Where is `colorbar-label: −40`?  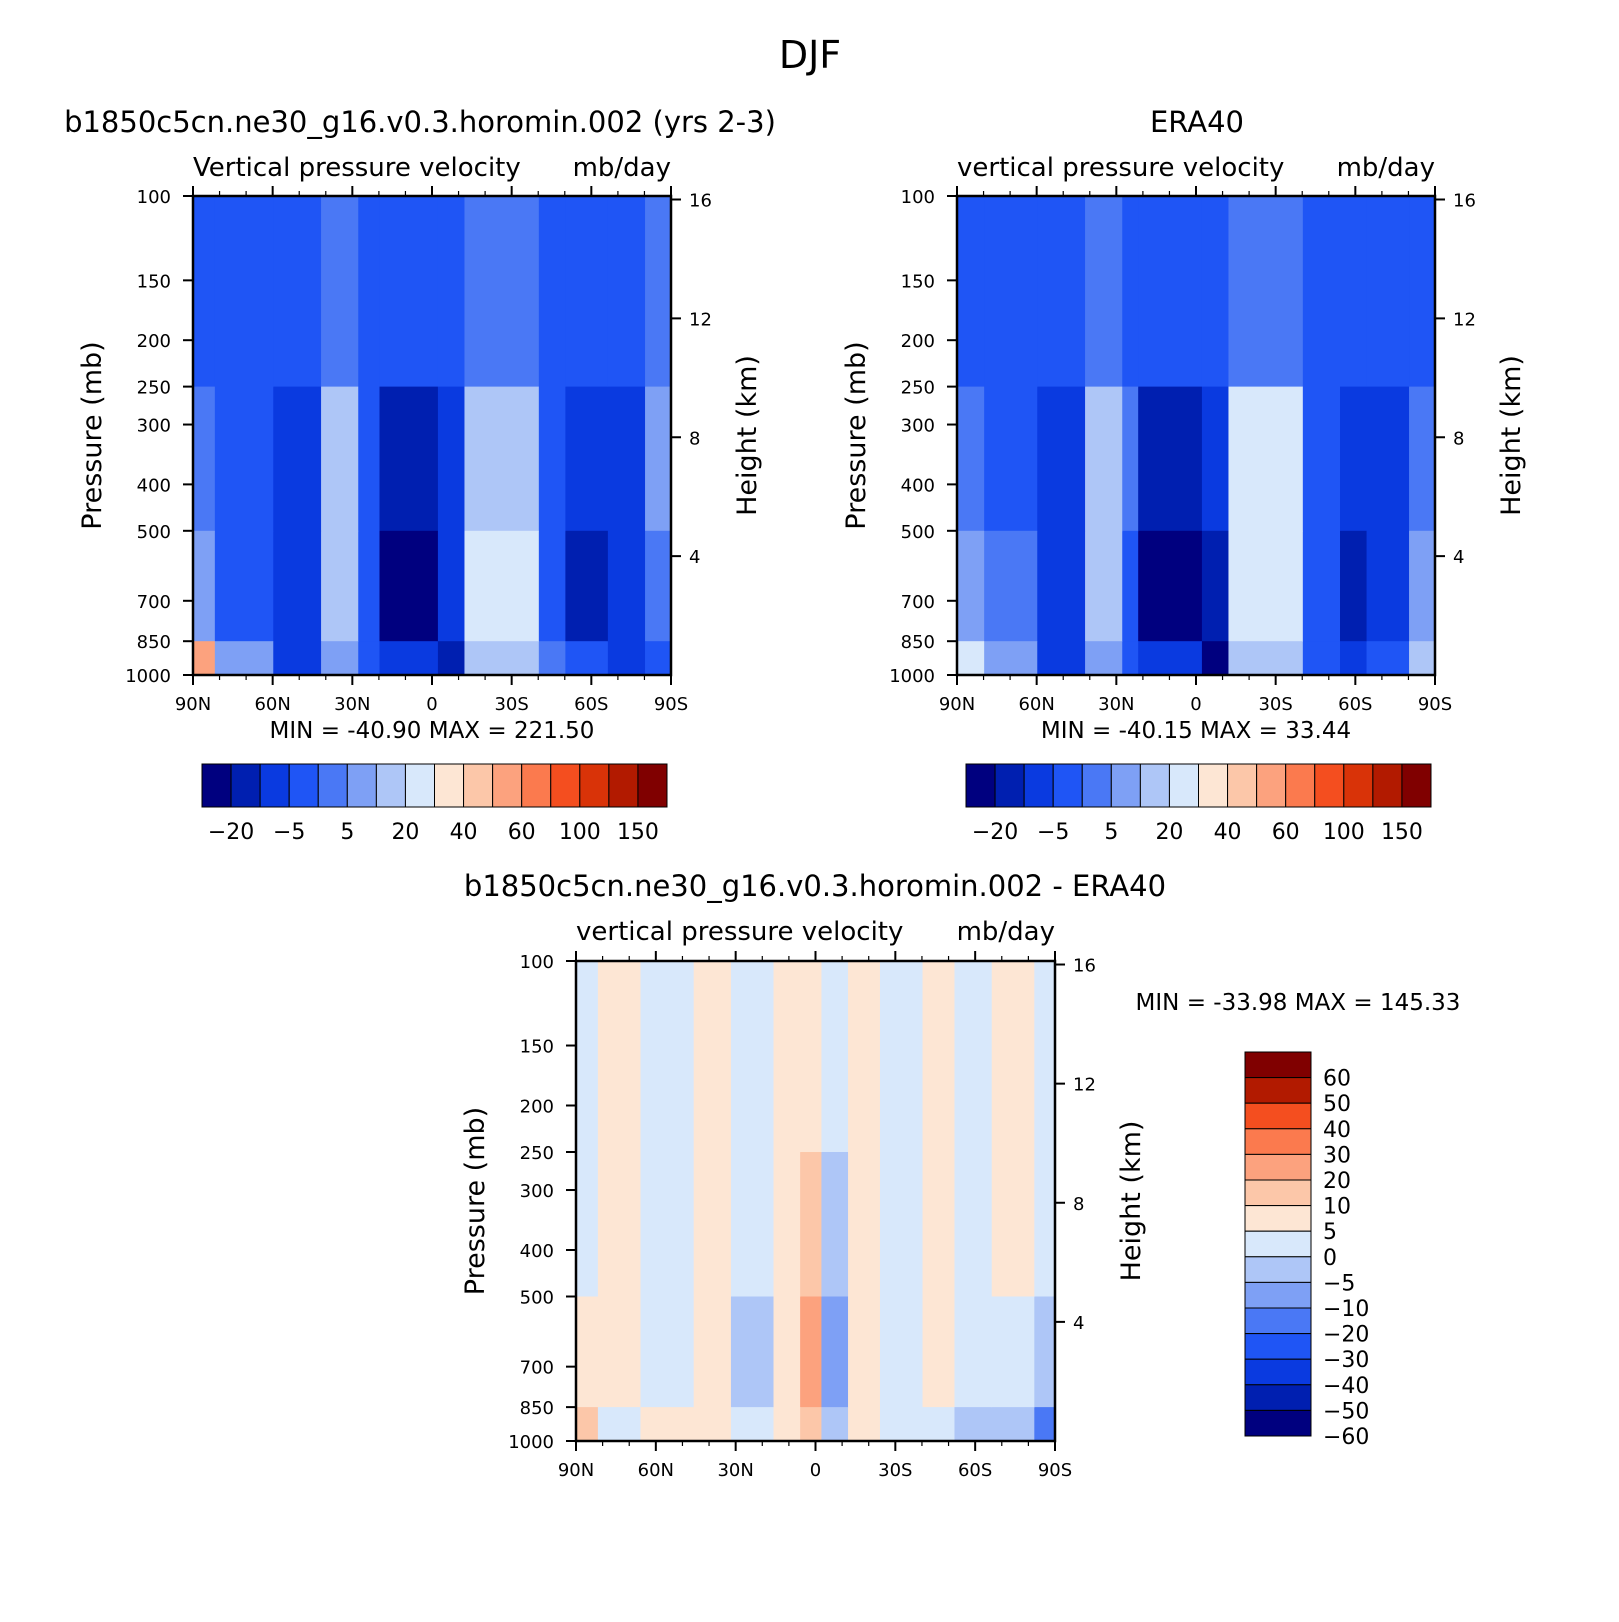
colorbar-label: −40 is located at coordinates (1346, 1386).